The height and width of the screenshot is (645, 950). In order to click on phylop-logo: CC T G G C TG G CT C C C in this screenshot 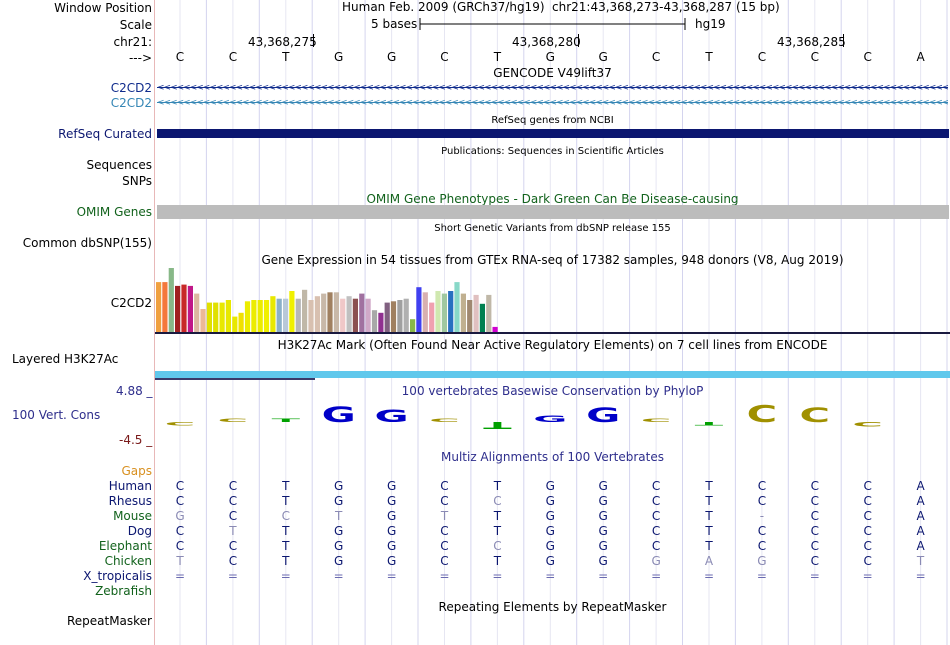, I will do `click(552, 418)`.